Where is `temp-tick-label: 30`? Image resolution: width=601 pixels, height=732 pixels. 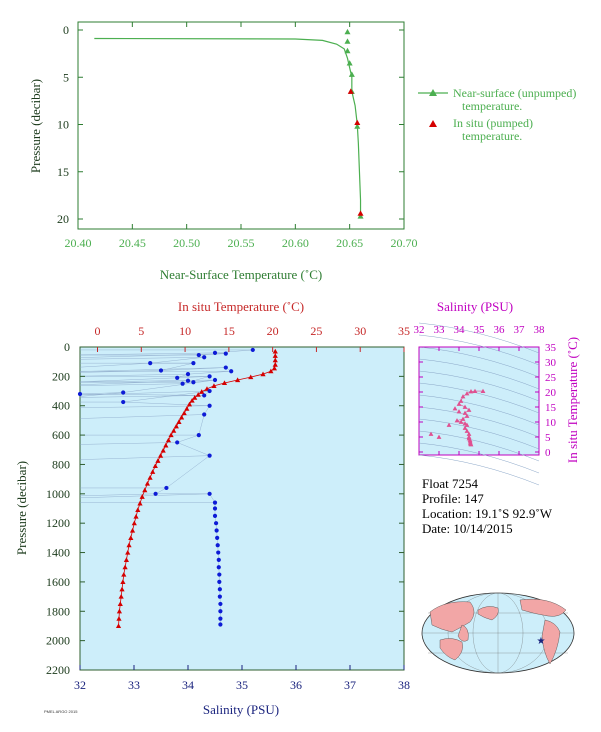
temp-tick-label: 30 is located at coordinates (360, 331).